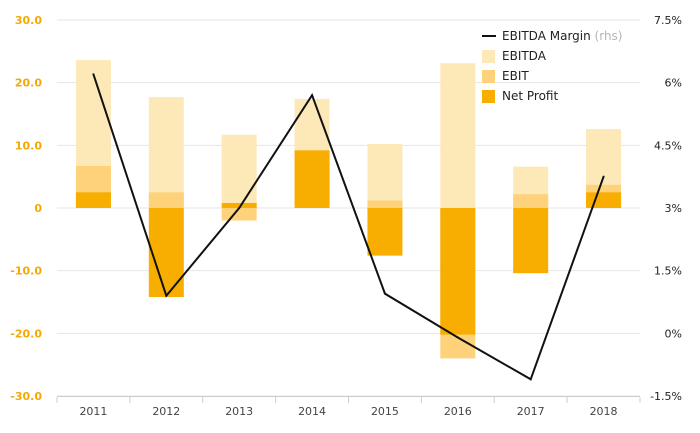 This screenshot has height=433, width=700. Describe the element at coordinates (562, 36) in the screenshot. I see `legend-label-ebitda-margin: EBITDA Margin (rhs)` at that location.